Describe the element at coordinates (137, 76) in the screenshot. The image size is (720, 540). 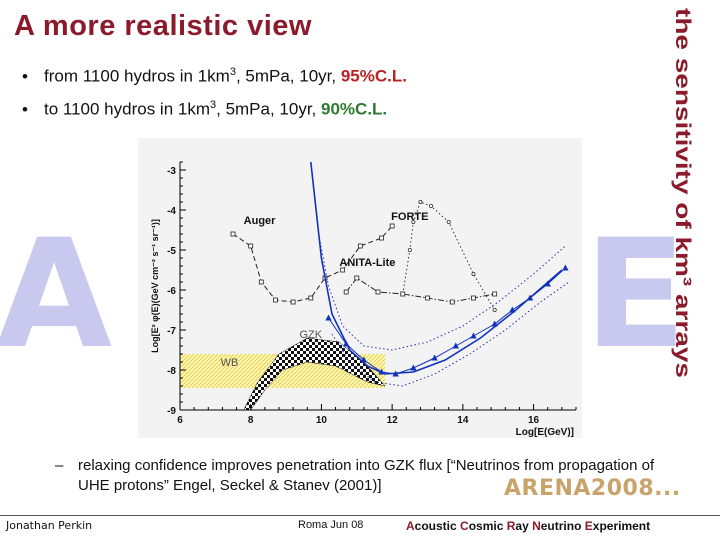
I see `bullet-text: from 1100 hydros in 1km` at that location.